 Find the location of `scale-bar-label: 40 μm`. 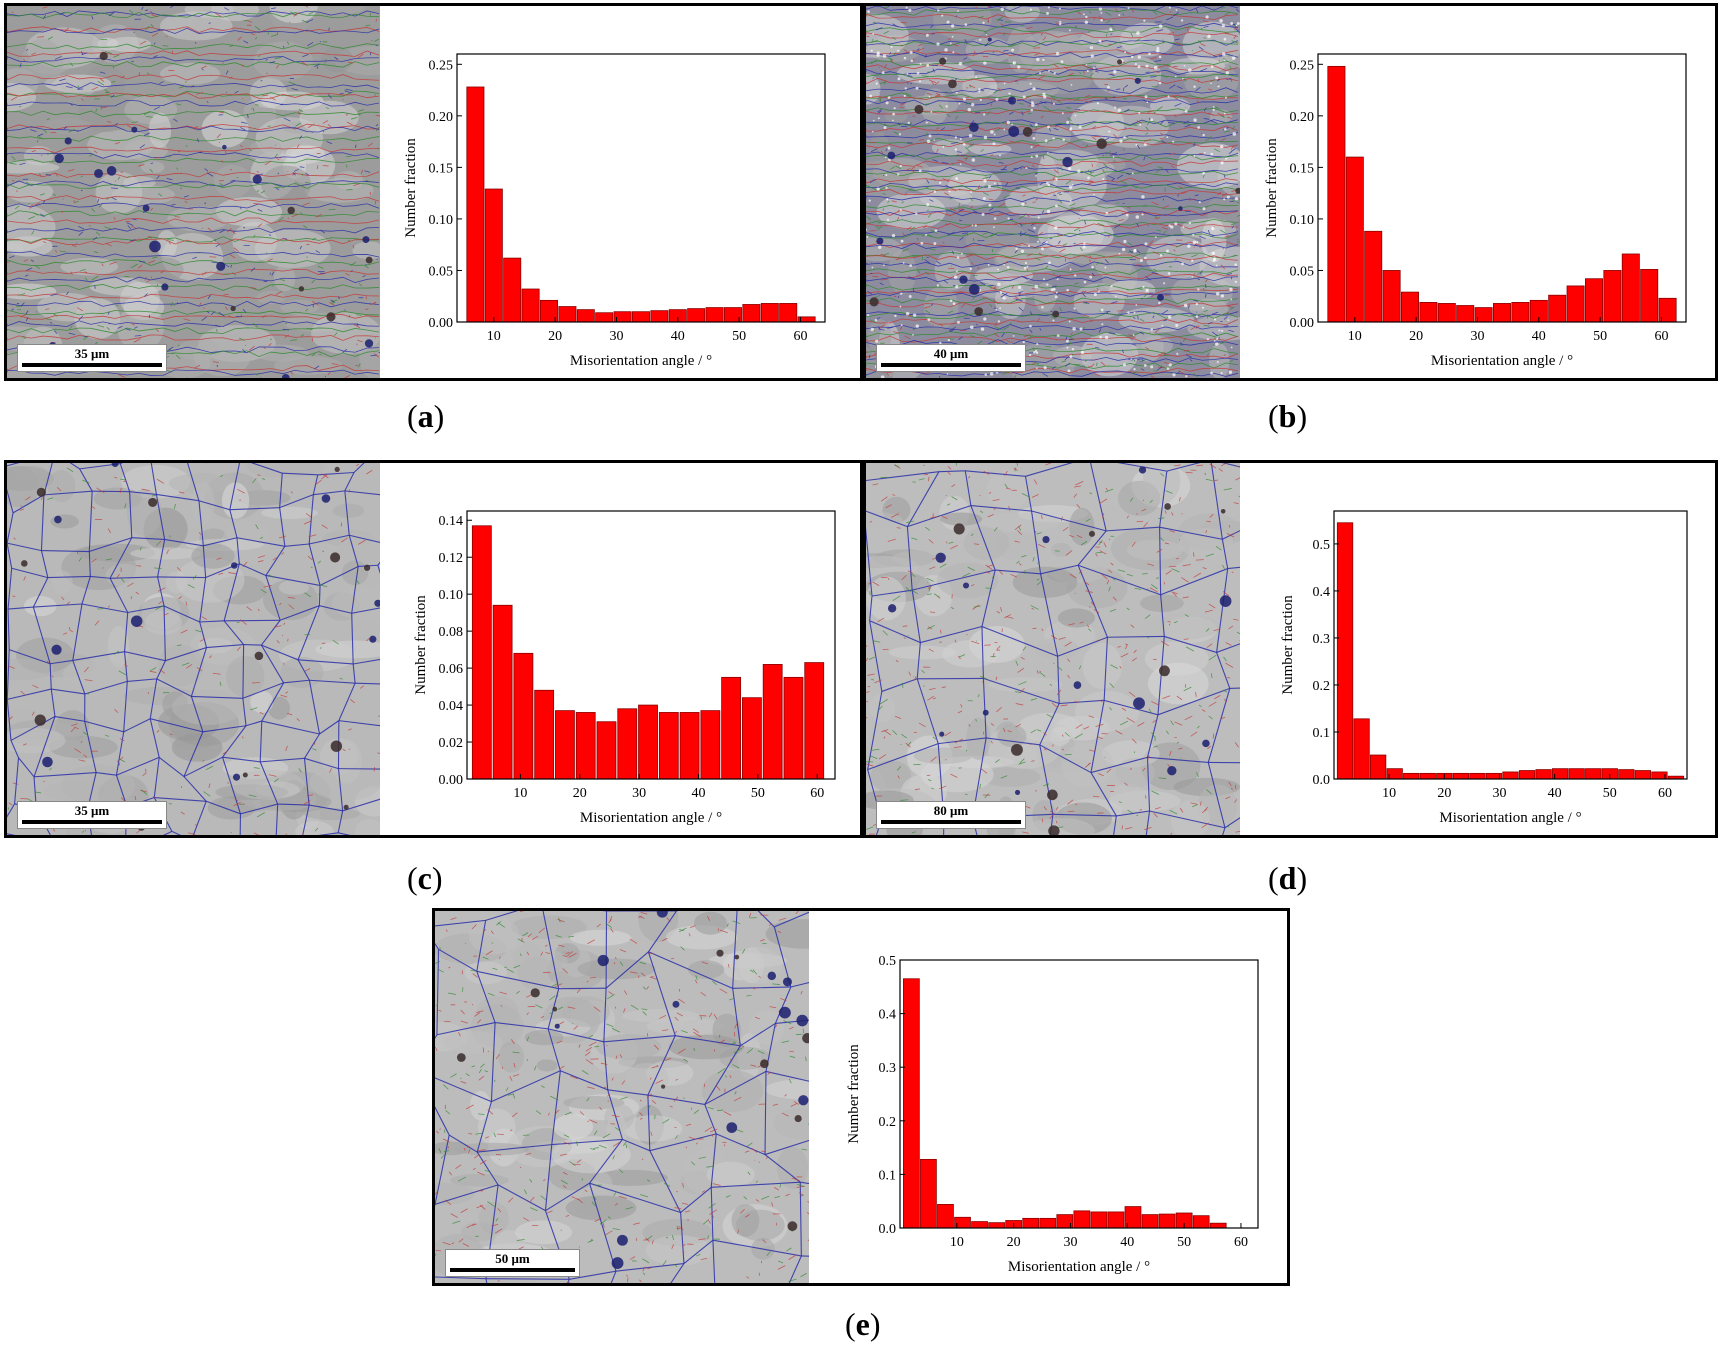

scale-bar-label: 40 μm is located at coordinates (951, 353).